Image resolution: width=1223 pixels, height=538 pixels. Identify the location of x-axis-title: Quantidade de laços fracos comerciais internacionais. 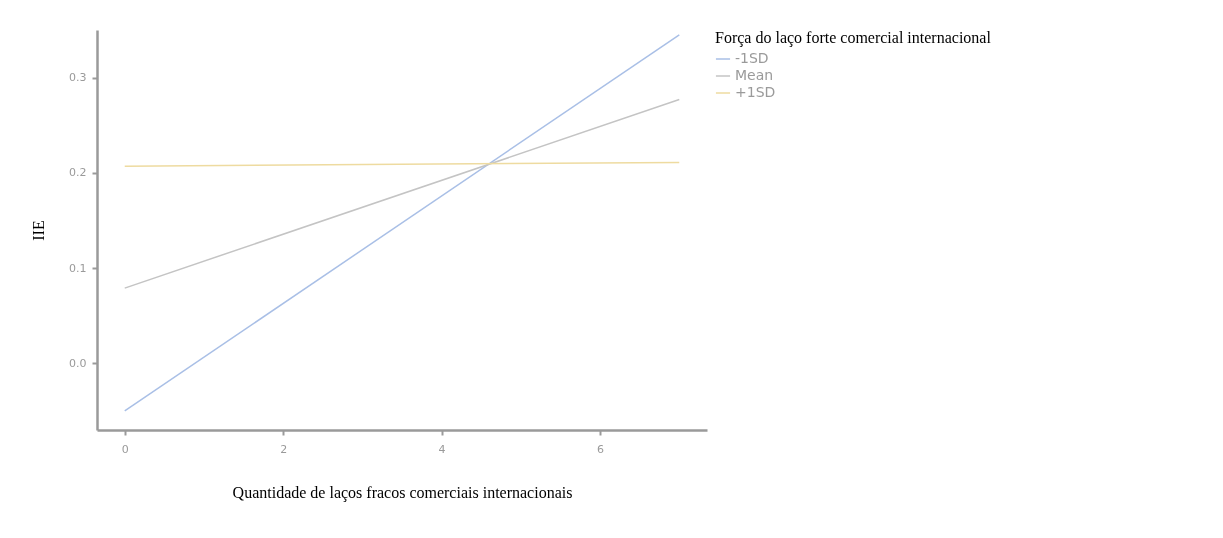
(402, 492).